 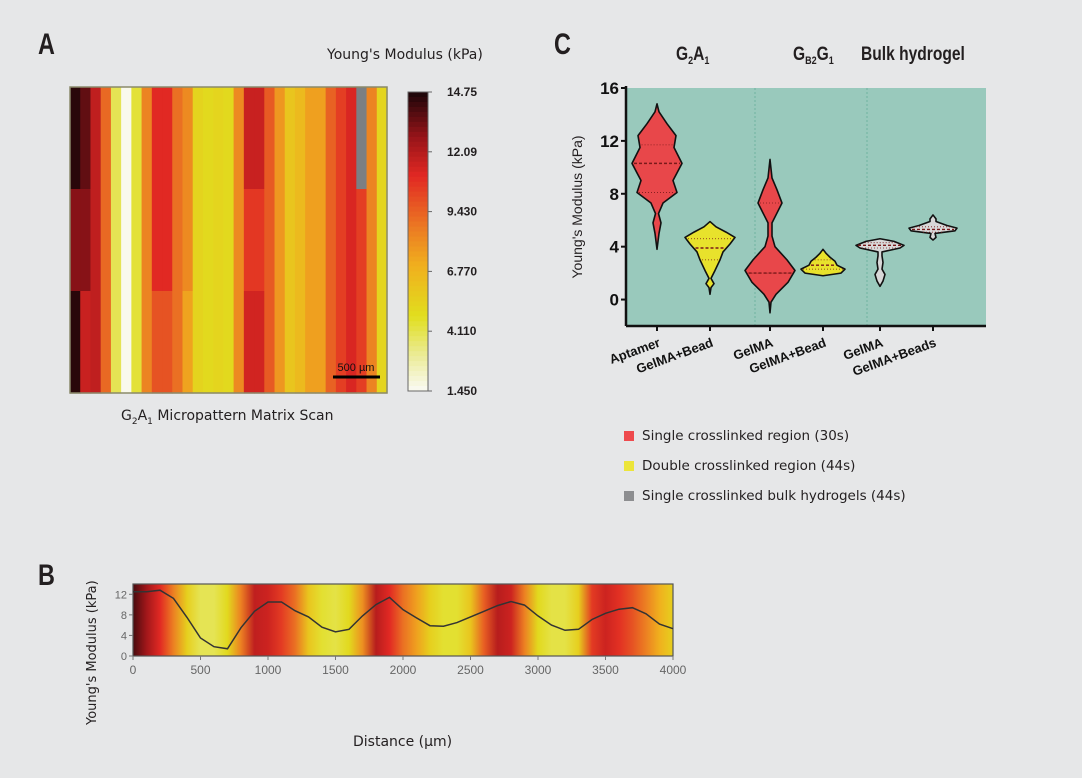 I want to click on line-chart: 0 4 8 12 0 500 1000 1500 2000 2500 3000 3500 4000, so click(x=401, y=630).